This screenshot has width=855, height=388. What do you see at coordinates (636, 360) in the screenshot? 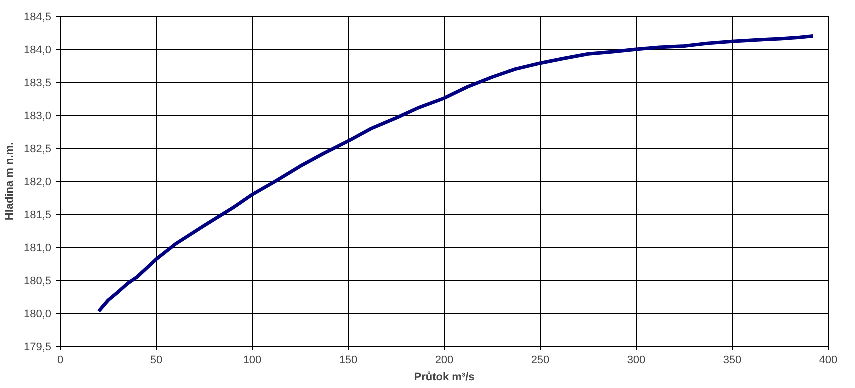
I see `x-tick-label: 300` at bounding box center [636, 360].